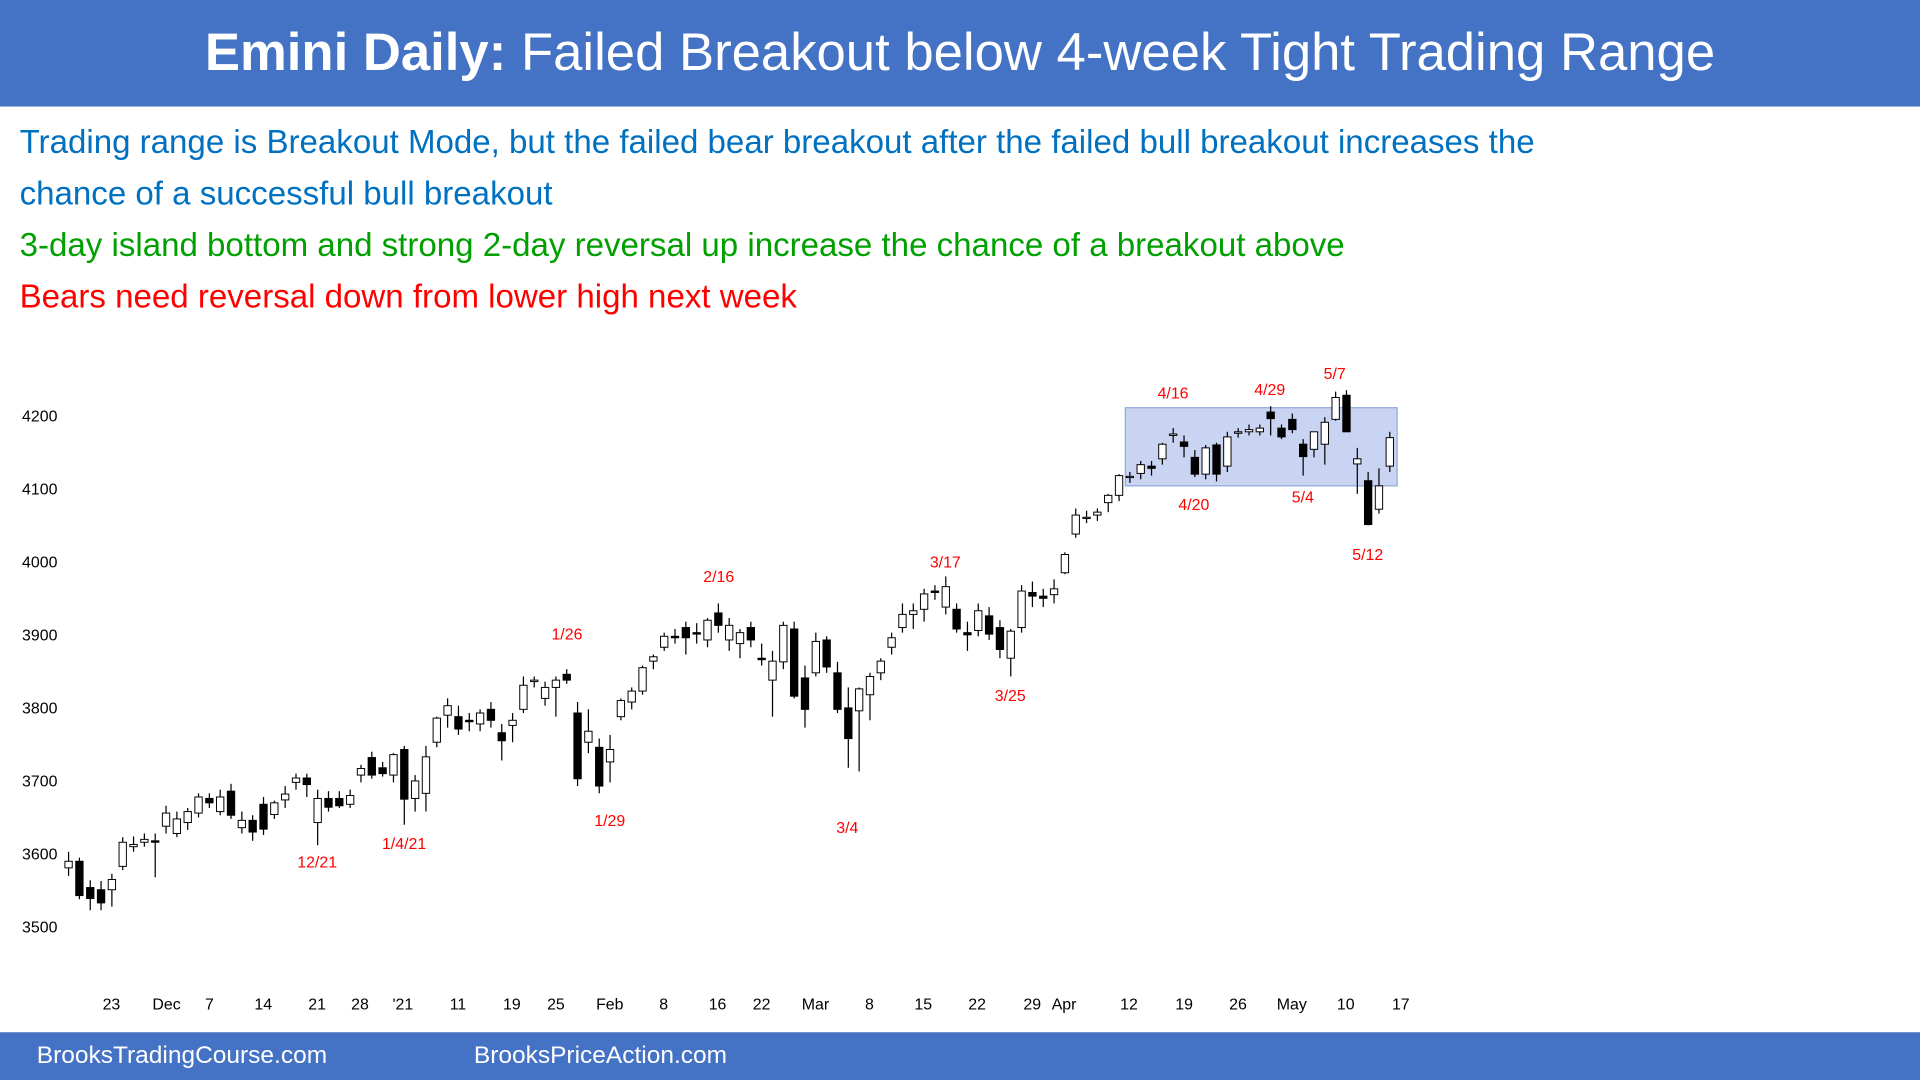  What do you see at coordinates (1292, 1005) in the screenshot?
I see `x-tick-label: May` at bounding box center [1292, 1005].